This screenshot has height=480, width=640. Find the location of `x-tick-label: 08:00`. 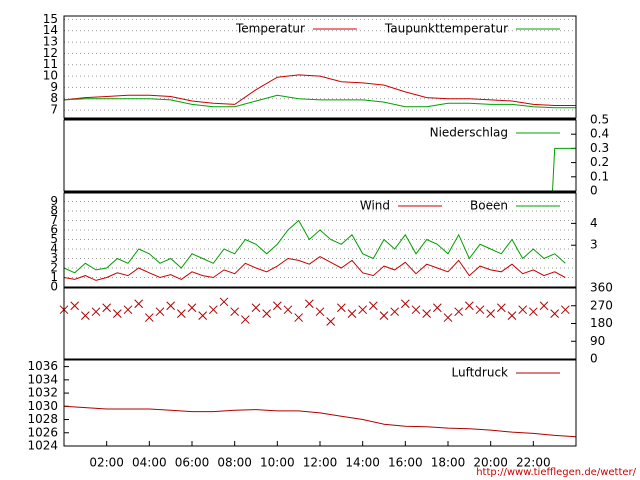

x-tick-label: 08:00 is located at coordinates (234, 463).